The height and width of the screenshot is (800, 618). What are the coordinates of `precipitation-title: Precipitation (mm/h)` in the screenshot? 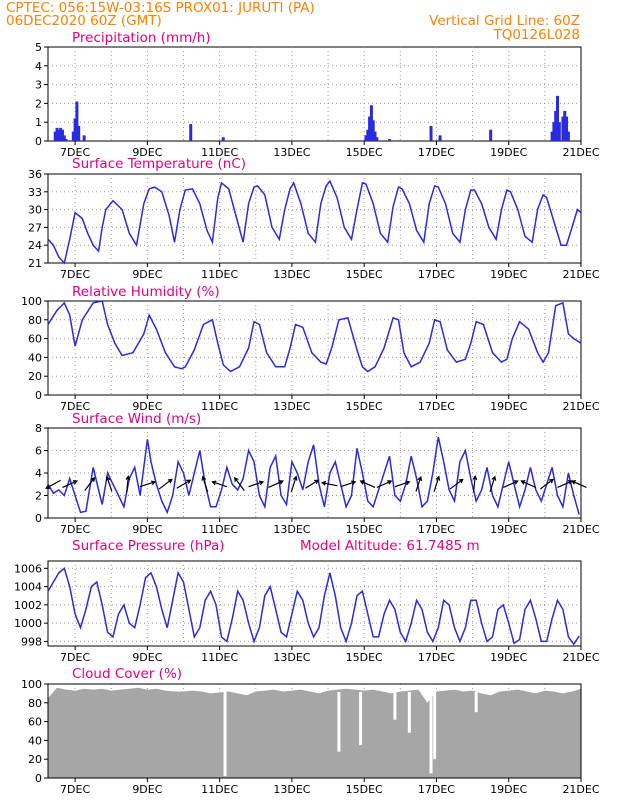 It's located at (141, 38).